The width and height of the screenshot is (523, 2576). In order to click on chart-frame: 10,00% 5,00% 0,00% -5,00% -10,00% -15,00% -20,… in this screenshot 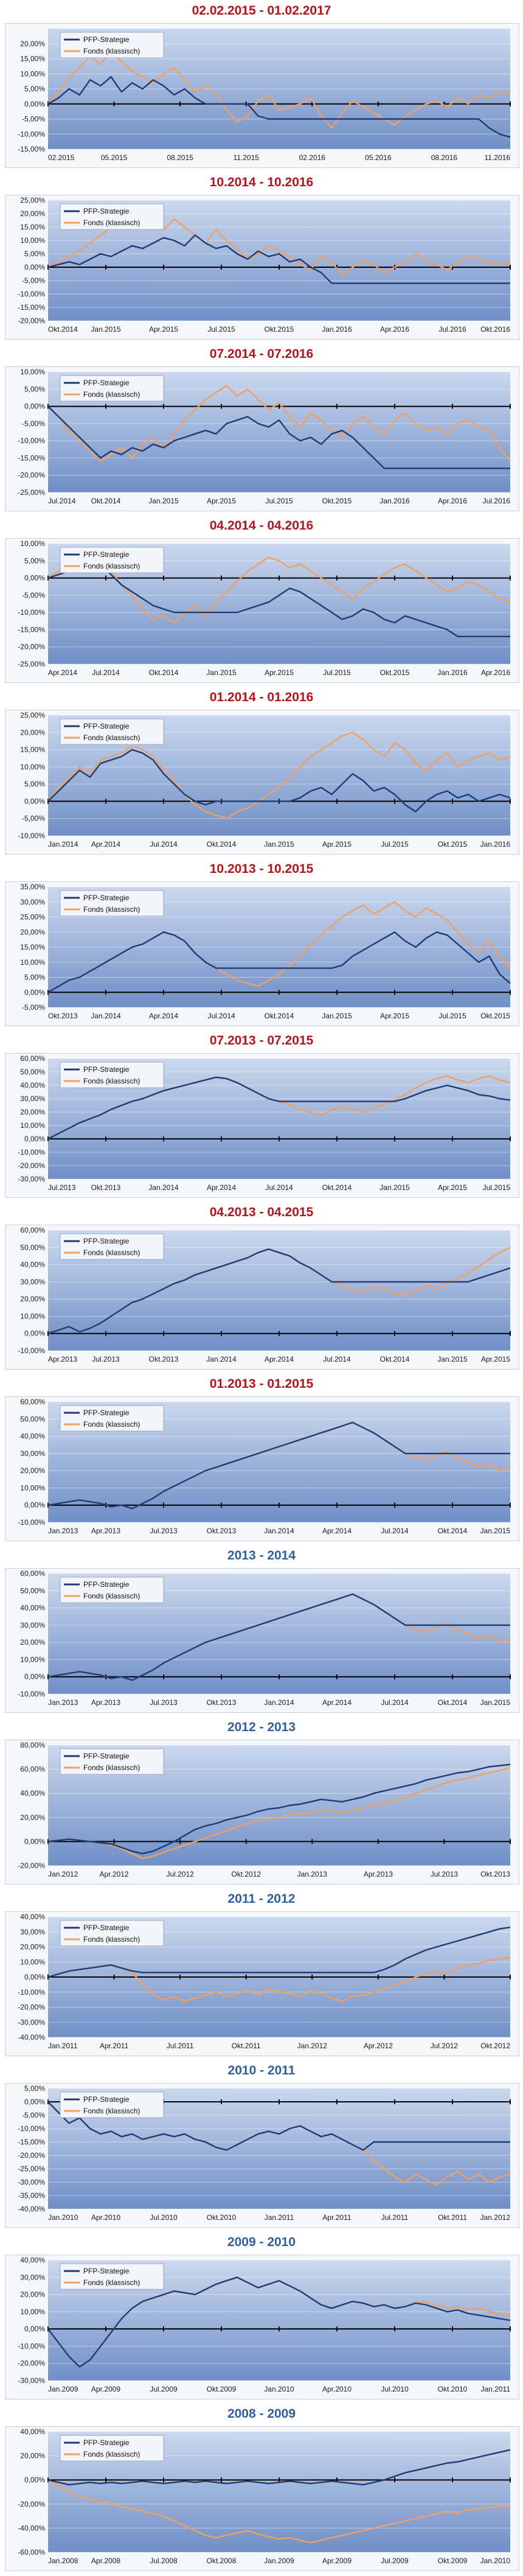, I will do `click(262, 610)`.